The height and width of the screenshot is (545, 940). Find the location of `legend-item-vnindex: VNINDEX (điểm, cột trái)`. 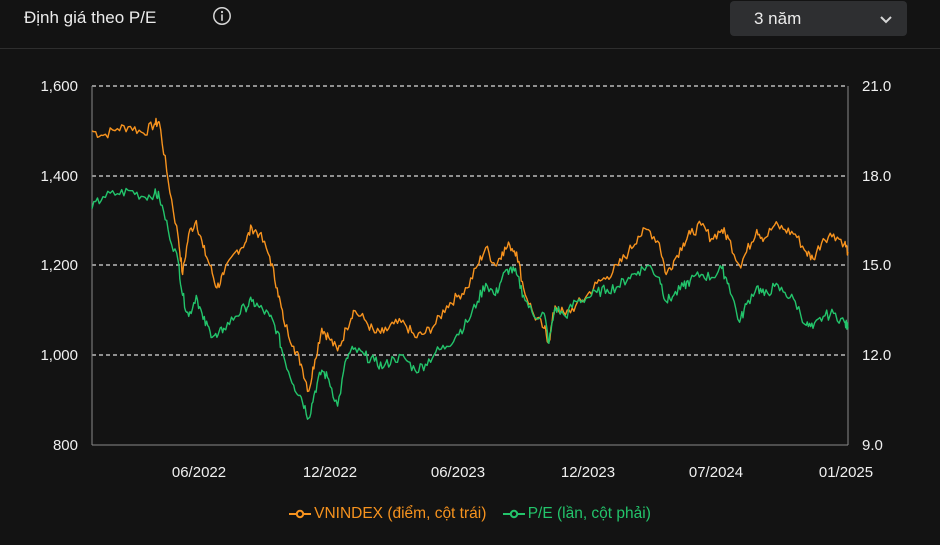

legend-item-vnindex: VNINDEX (điểm, cột trái) is located at coordinates (387, 514).